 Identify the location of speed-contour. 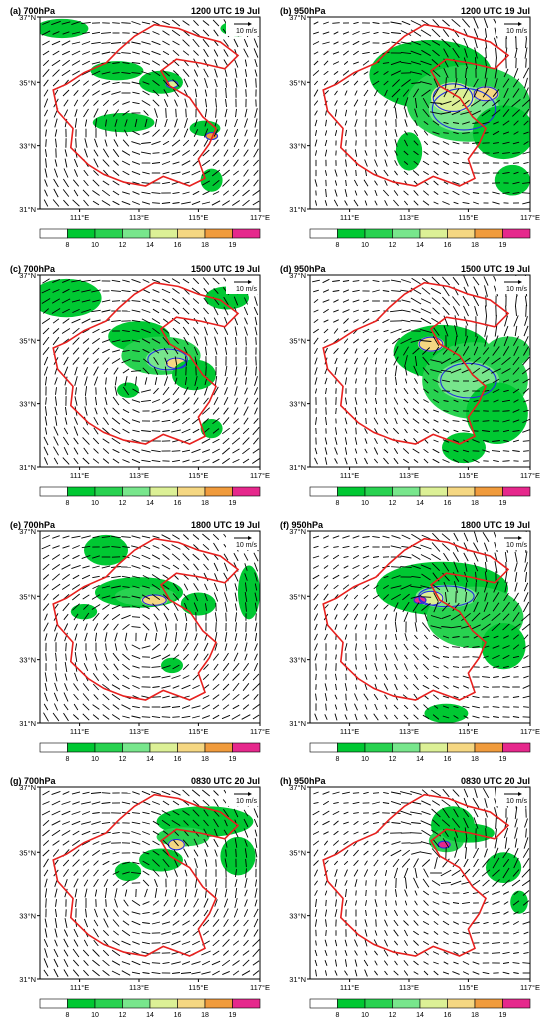
(464, 109).